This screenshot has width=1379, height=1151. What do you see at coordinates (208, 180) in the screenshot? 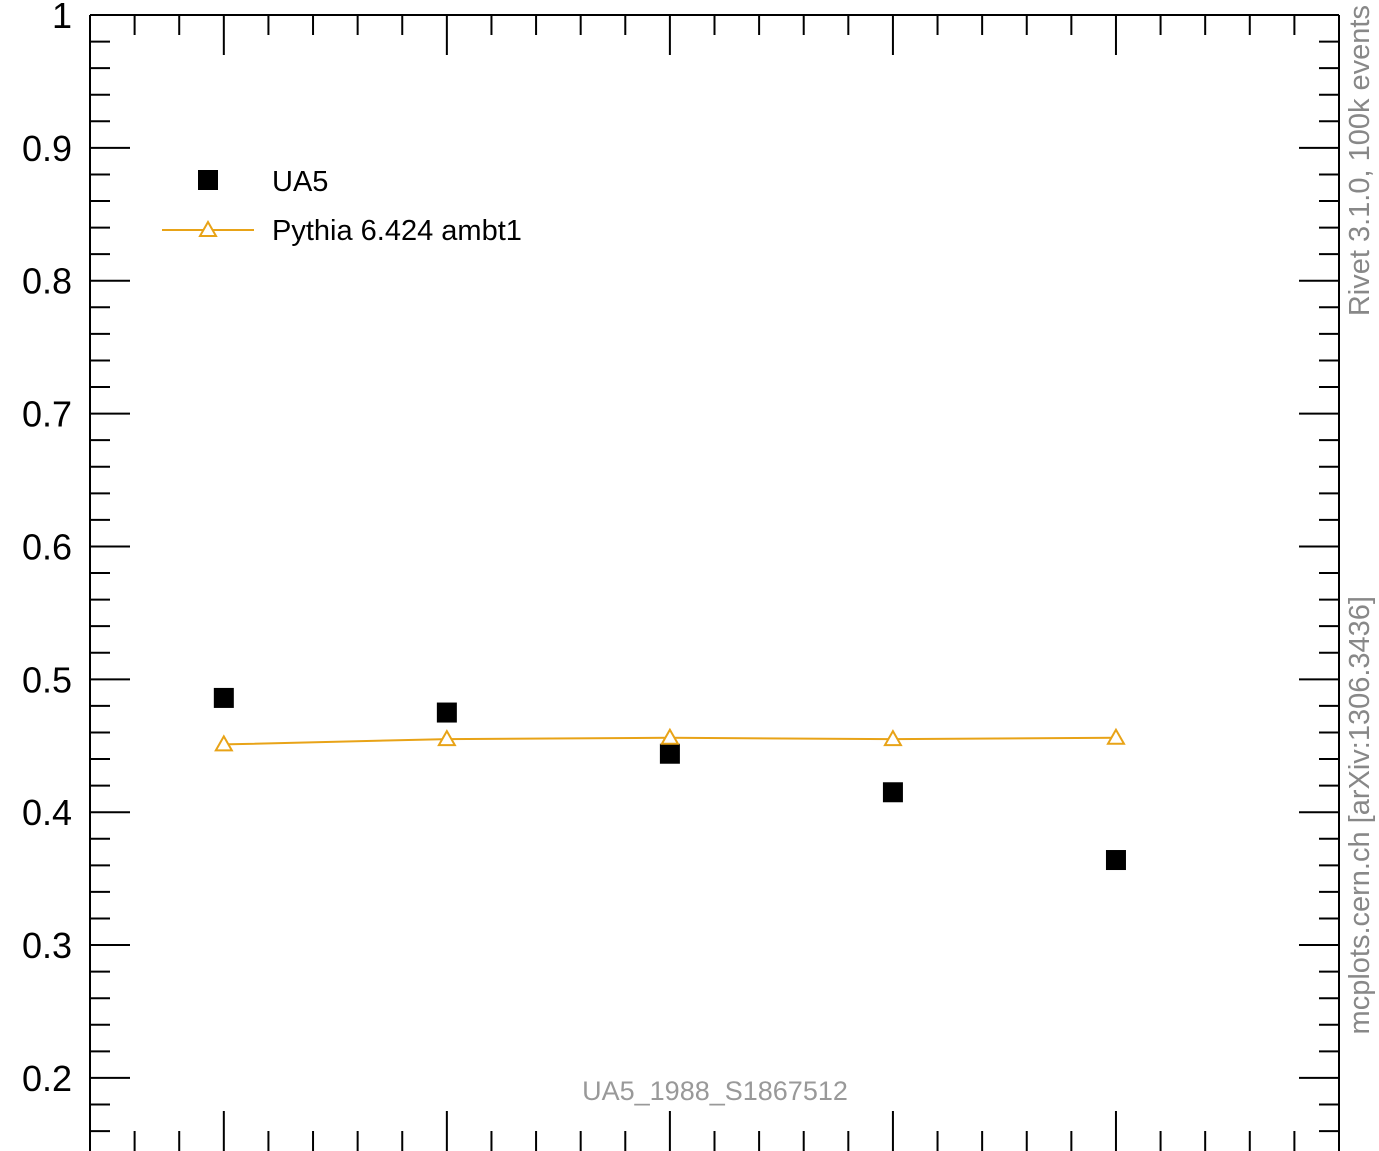
I see `legend-marker-ua5` at bounding box center [208, 180].